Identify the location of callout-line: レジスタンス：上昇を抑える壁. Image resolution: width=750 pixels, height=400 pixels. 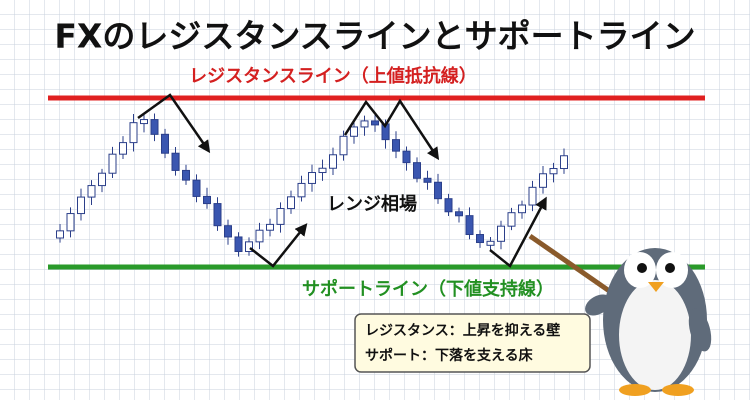
(462, 330).